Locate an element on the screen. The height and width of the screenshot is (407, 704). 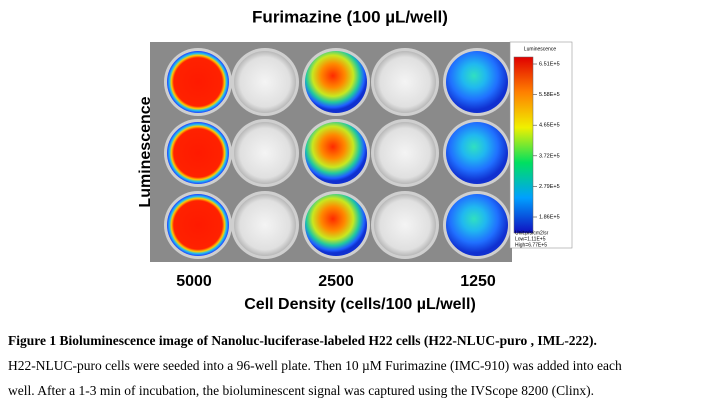
colorbar-tick-label: 4.65E+5 is located at coordinates (549, 126).